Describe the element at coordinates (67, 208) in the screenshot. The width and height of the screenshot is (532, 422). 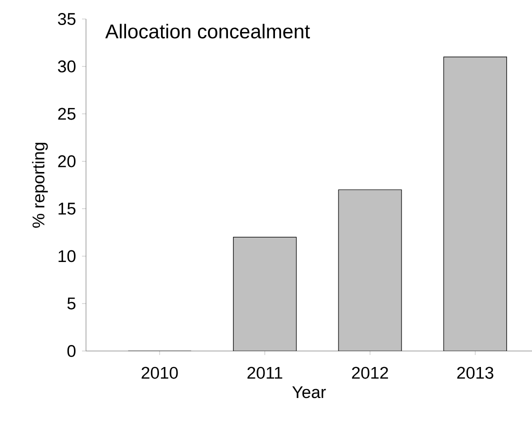
I see `y-tick-label: 15` at that location.